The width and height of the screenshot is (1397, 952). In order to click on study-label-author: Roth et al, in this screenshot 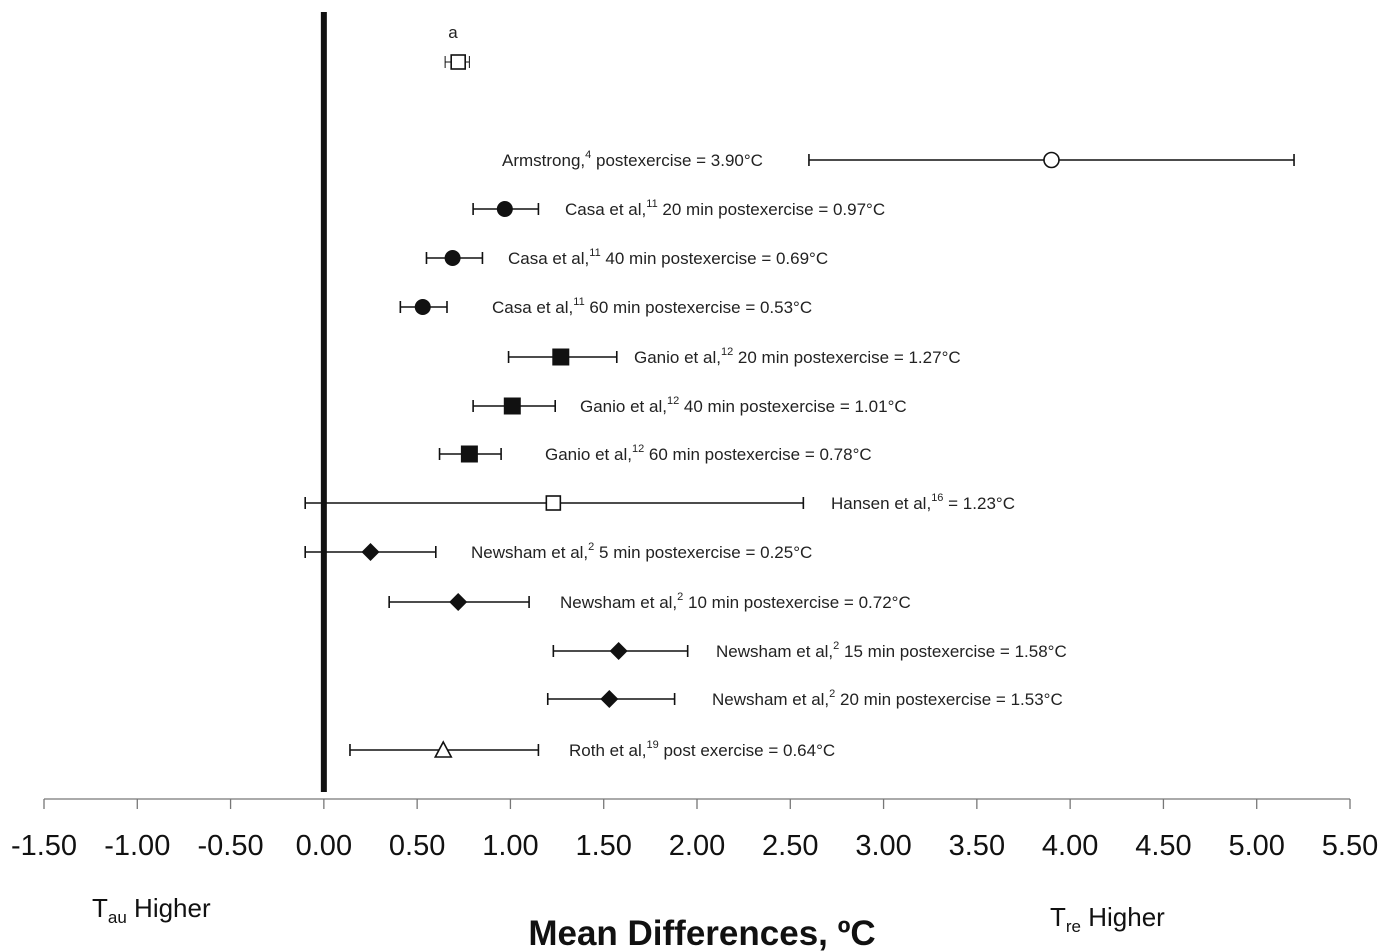, I will do `click(608, 750)`.